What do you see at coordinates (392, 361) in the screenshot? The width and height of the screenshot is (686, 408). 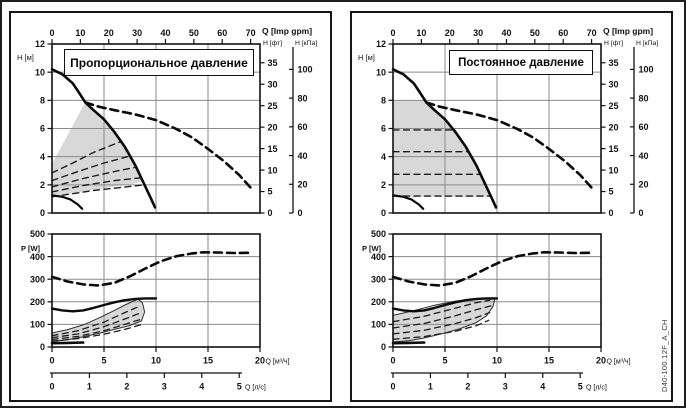 I see `q-m3h-tick-label: 0` at bounding box center [392, 361].